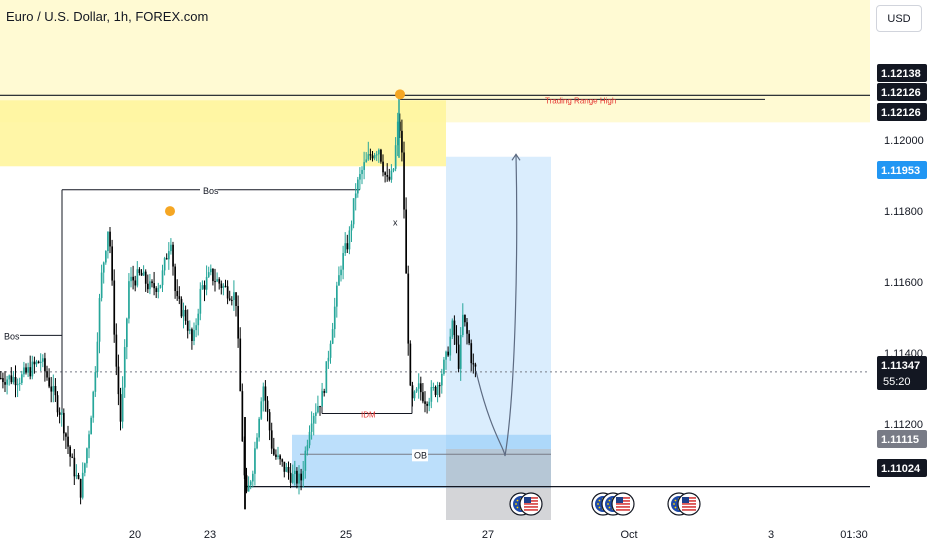 The width and height of the screenshot is (932, 550). What do you see at coordinates (902, 92) in the screenshot?
I see `price-badge: 1.12126` at bounding box center [902, 92].